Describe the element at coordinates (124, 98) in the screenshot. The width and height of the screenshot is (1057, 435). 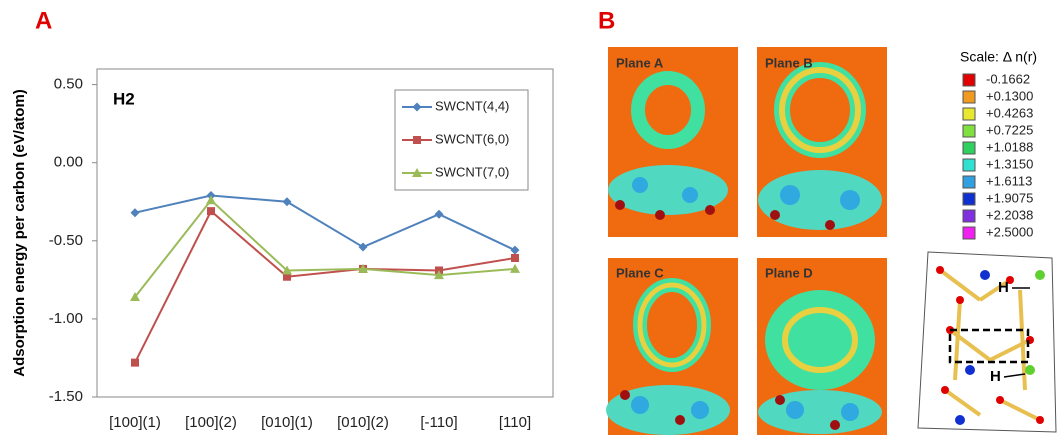
I see `chart-title: H2` at that location.